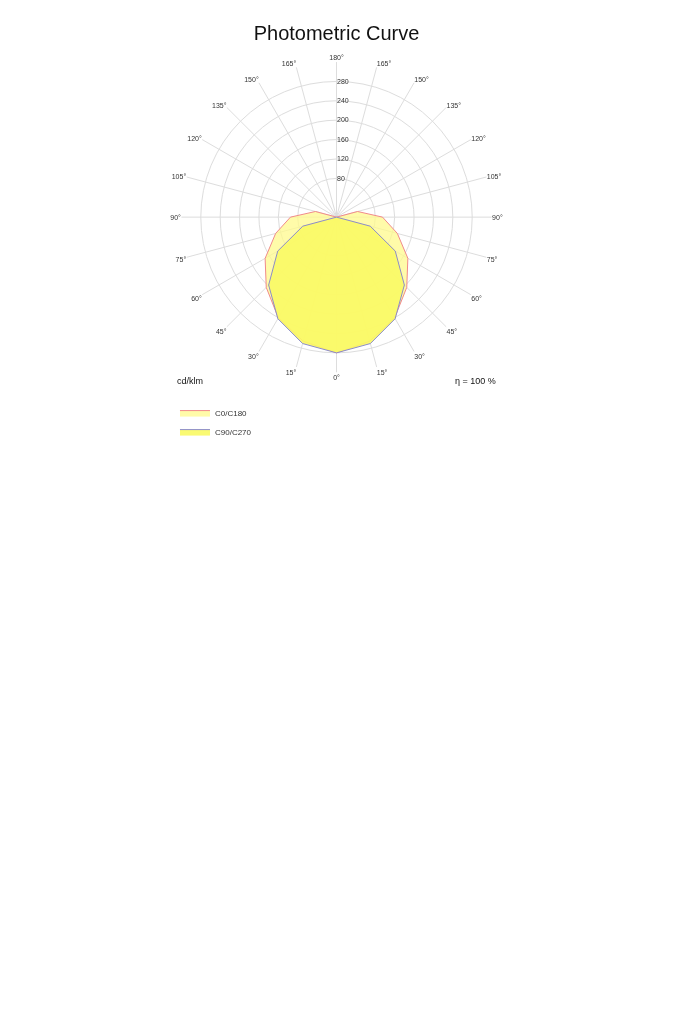 This screenshot has width=673, height=1034. Describe the element at coordinates (190, 381) in the screenshot. I see `text: cd/klm` at that location.